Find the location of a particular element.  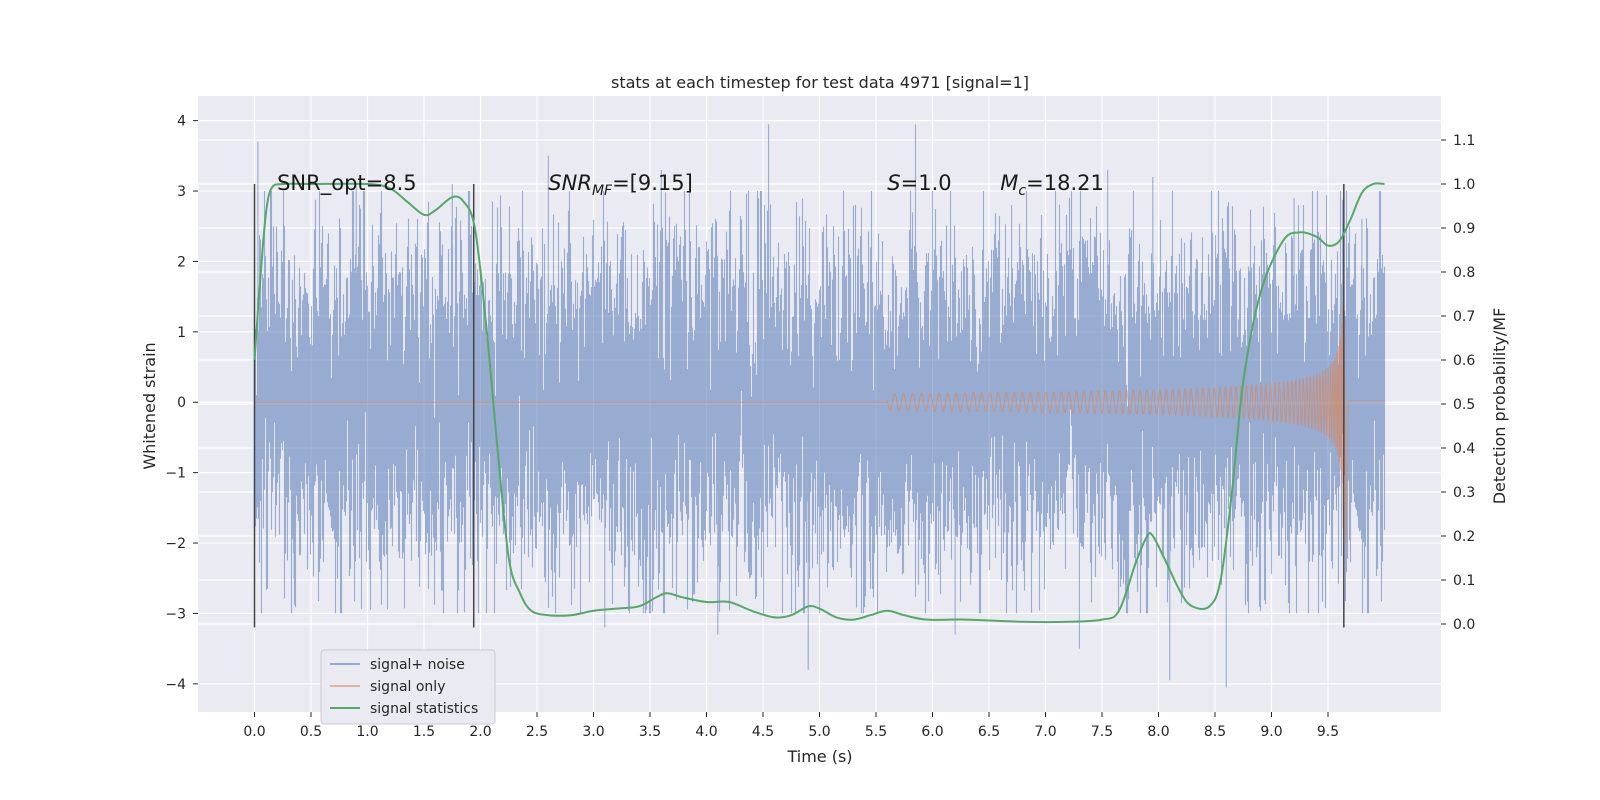

x-tick-label: 8.0 is located at coordinates (1158, 732).